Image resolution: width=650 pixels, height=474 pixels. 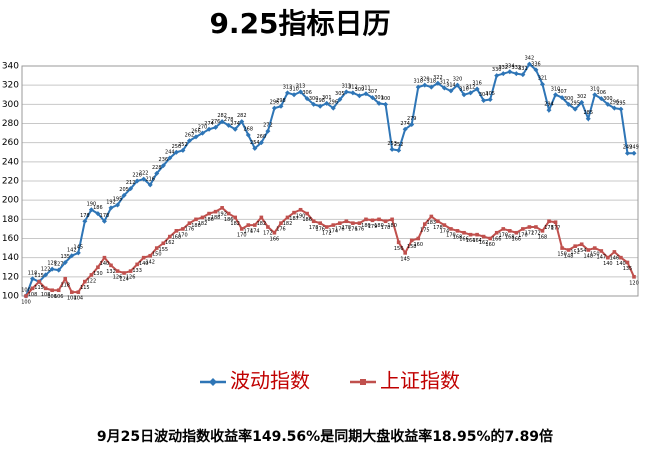 I want to click on value-label: 252, so click(x=399, y=145).